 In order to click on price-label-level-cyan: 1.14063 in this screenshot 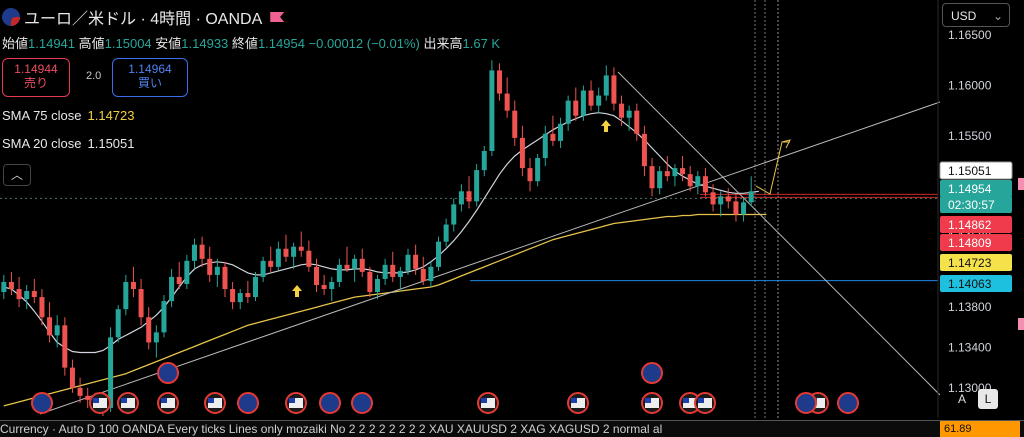, I will do `click(970, 284)`.